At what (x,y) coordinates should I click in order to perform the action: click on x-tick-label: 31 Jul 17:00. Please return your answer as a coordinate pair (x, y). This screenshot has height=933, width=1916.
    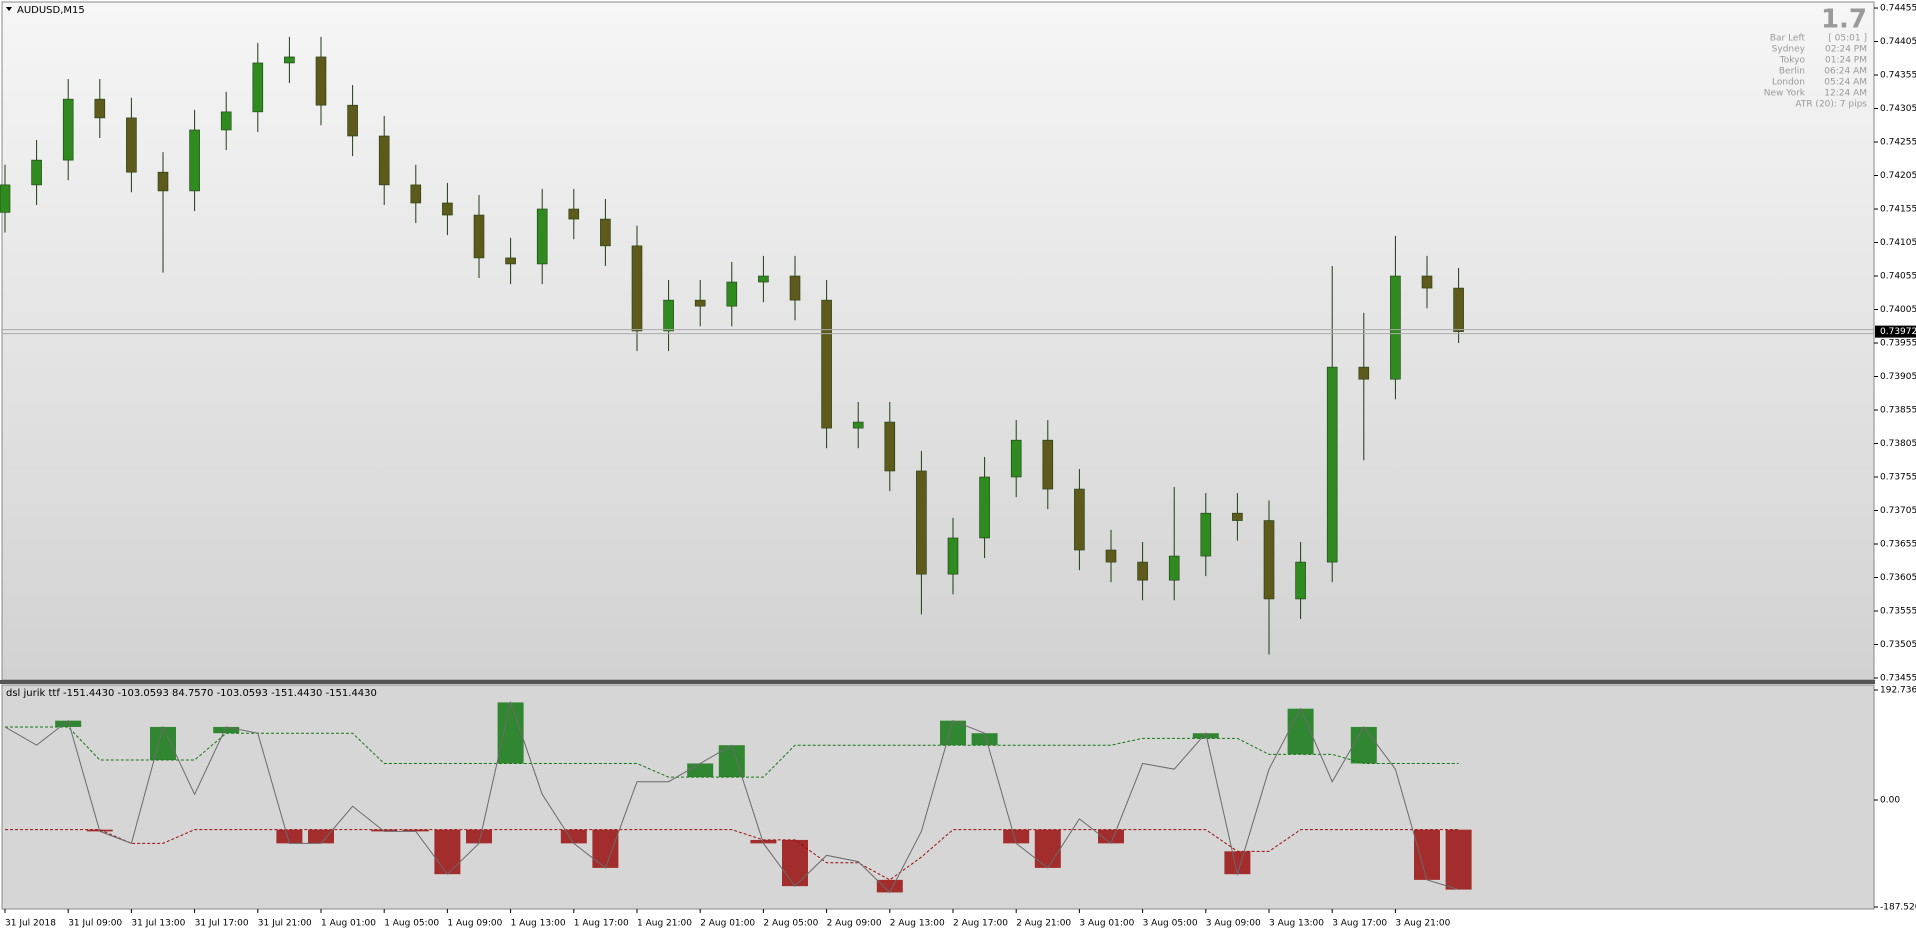
    Looking at the image, I should click on (222, 924).